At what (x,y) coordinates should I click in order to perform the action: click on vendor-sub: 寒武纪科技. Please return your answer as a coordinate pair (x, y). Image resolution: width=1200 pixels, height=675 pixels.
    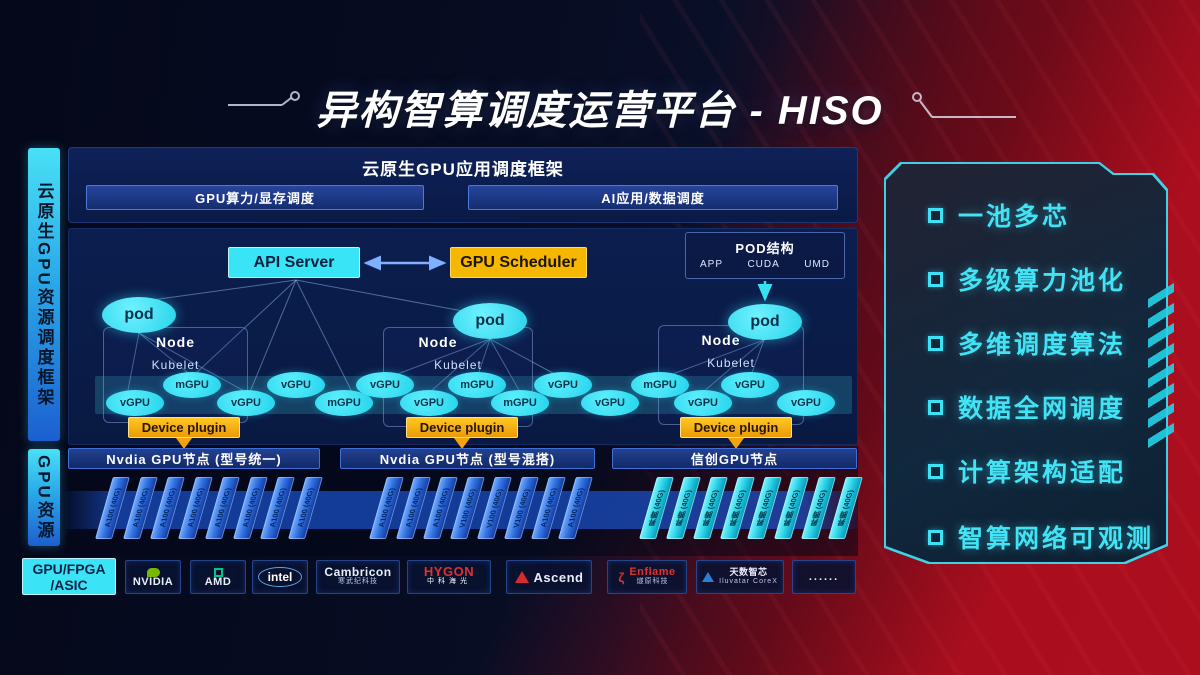
    Looking at the image, I should click on (358, 581).